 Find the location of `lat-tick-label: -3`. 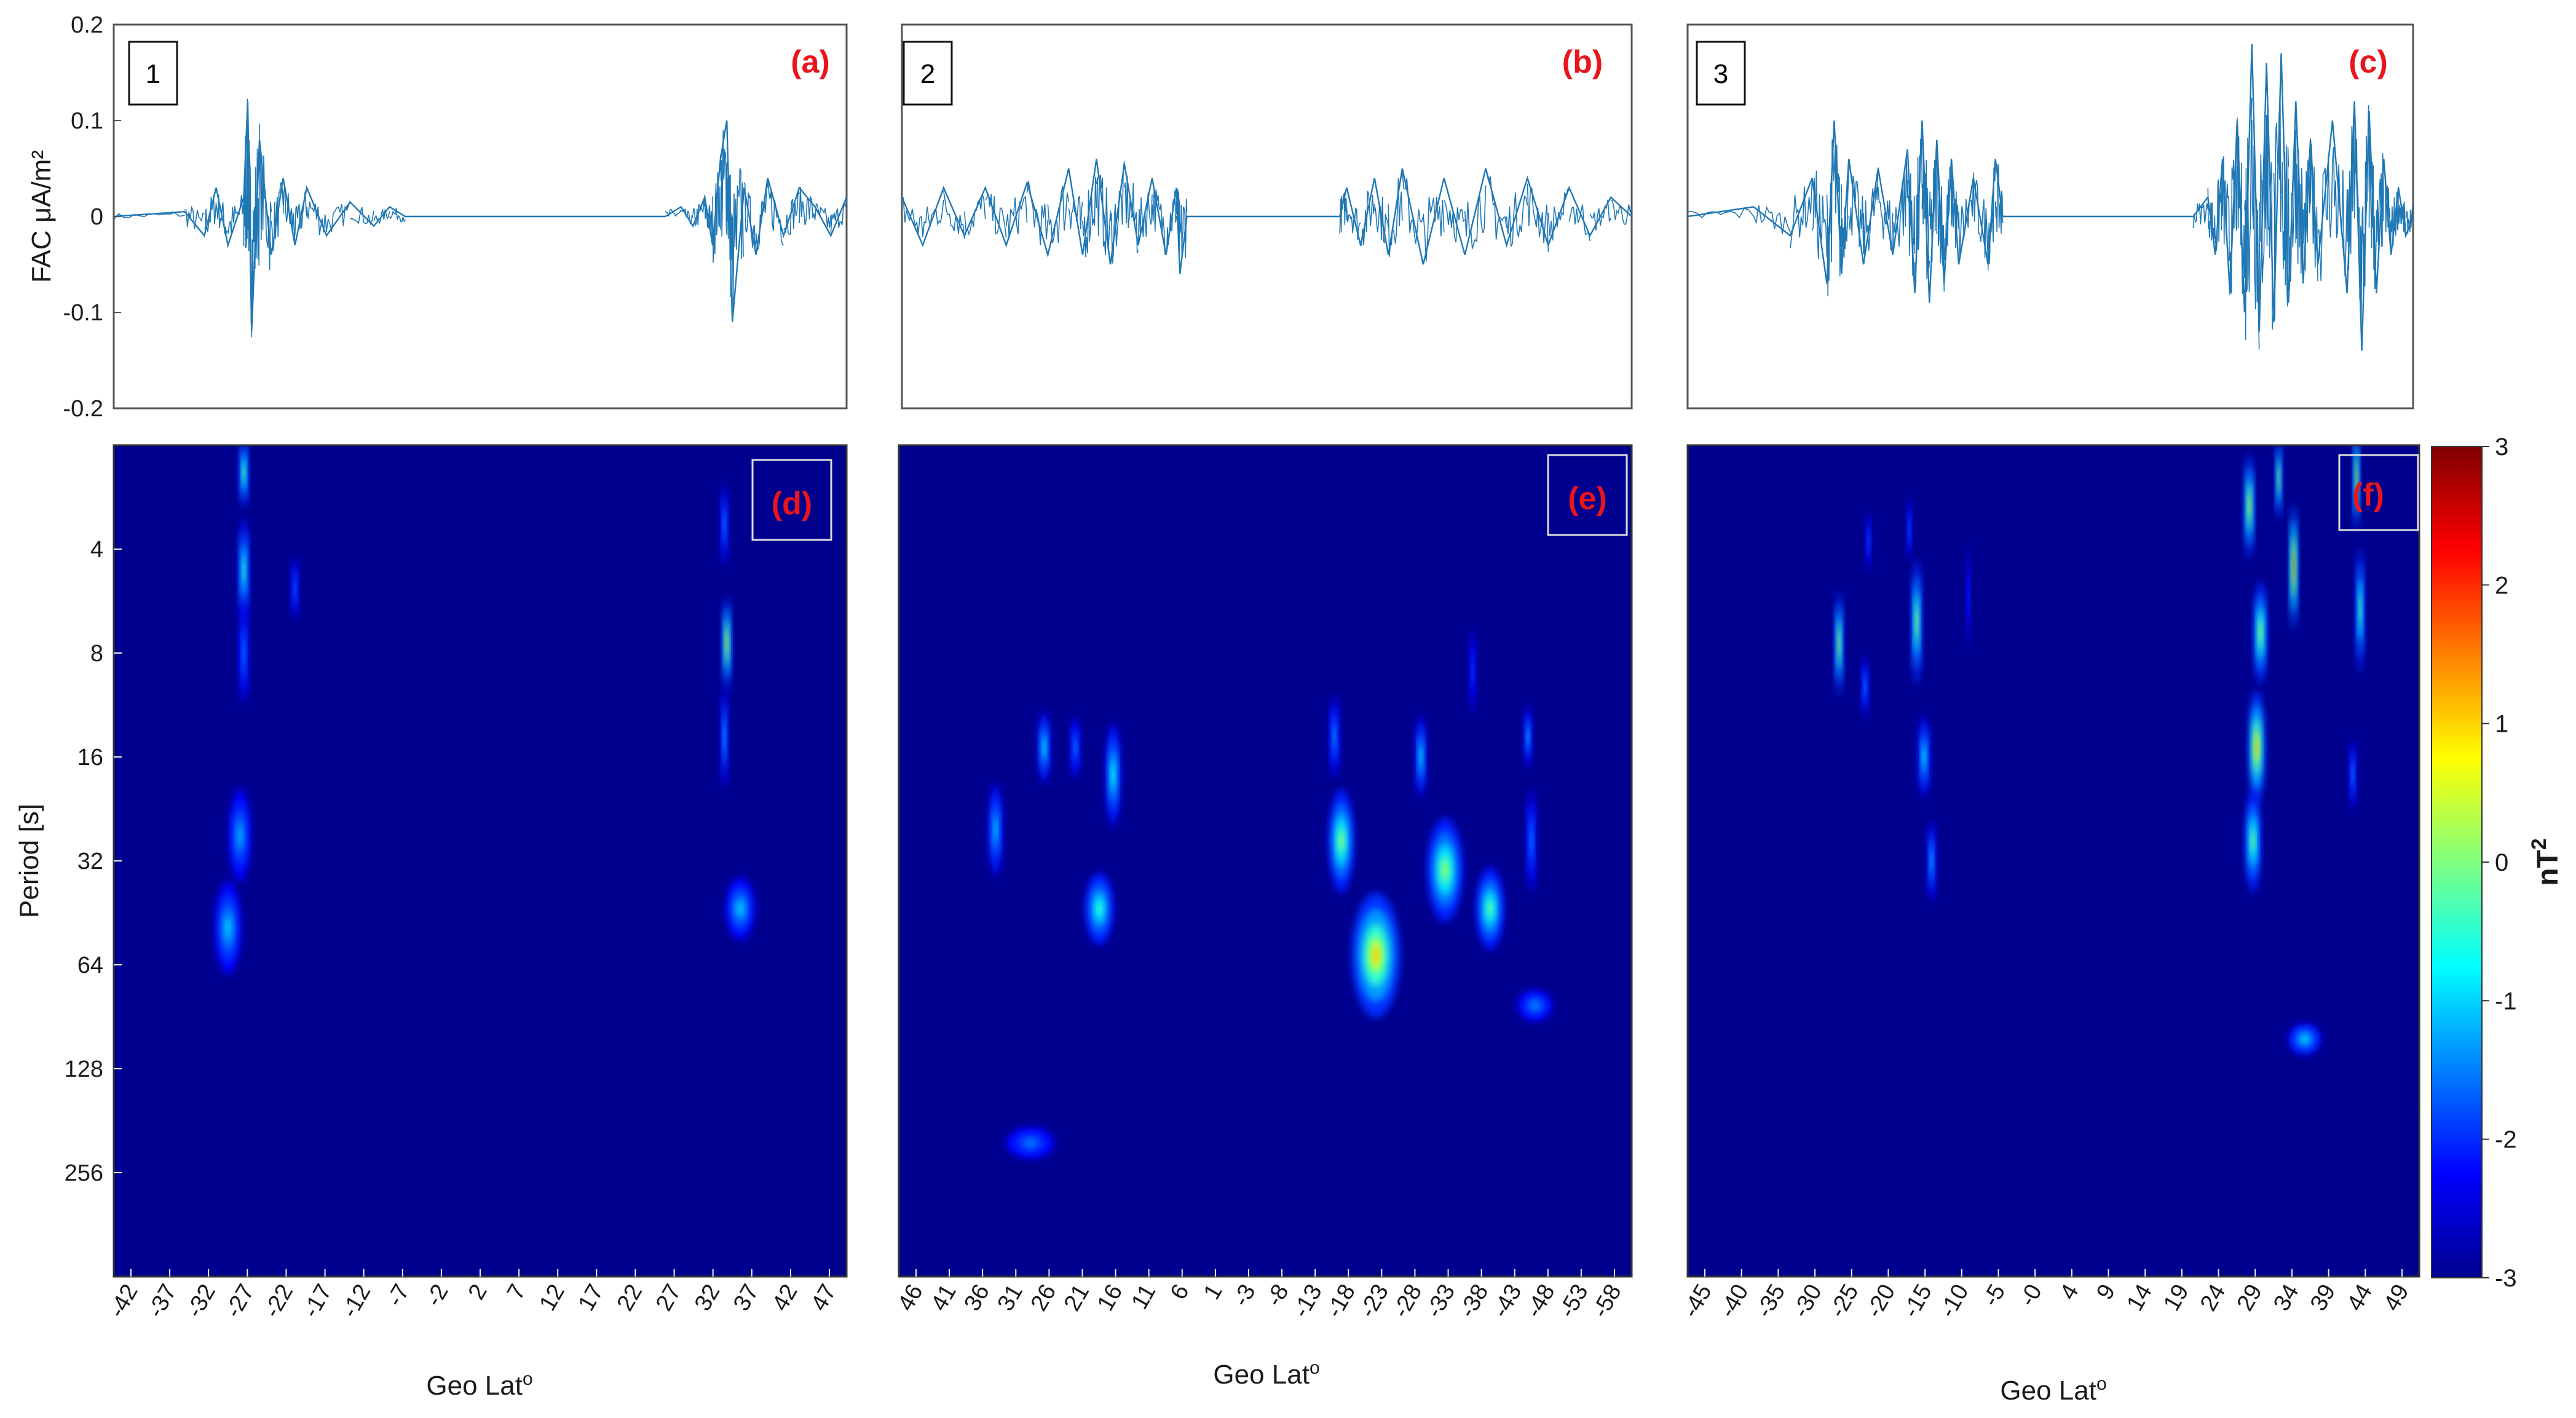

lat-tick-label: -3 is located at coordinates (1244, 1295).